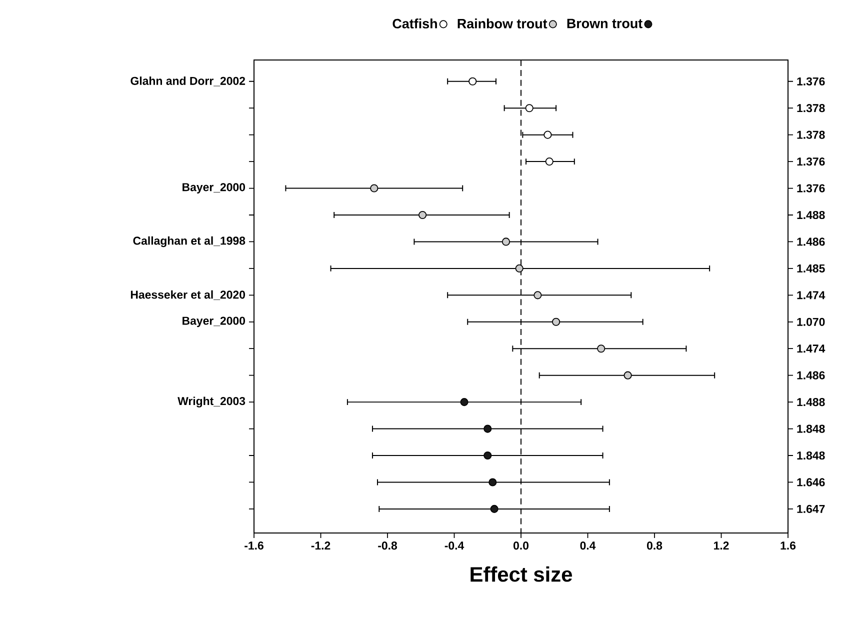 This screenshot has height=639, width=865. Describe the element at coordinates (788, 546) in the screenshot. I see `x-tick-label: 1.6` at that location.